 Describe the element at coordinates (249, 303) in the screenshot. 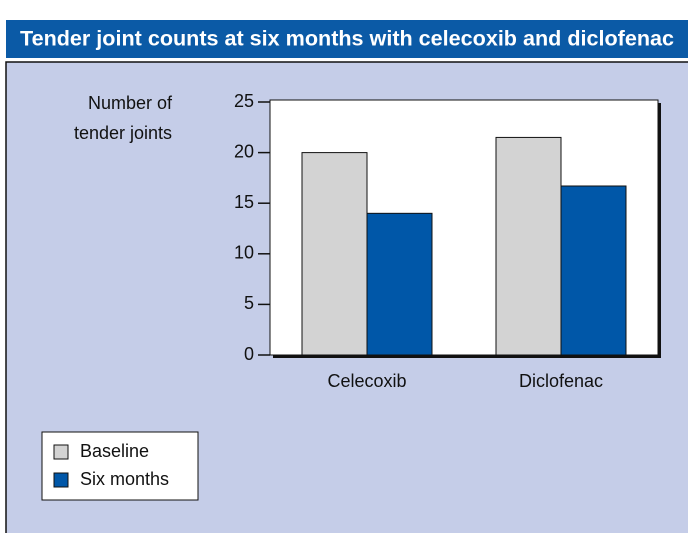

I see `y-tick-label: 5` at that location.